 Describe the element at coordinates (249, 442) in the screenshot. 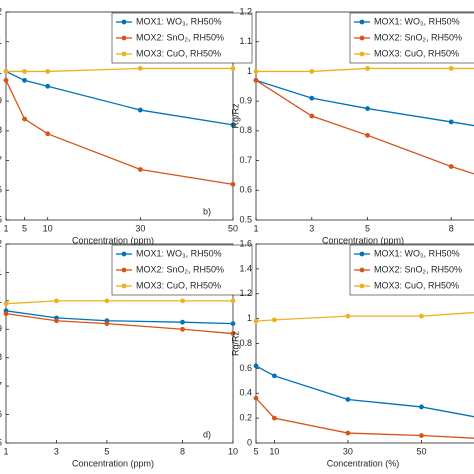

I see `y-tick-label: 0` at that location.